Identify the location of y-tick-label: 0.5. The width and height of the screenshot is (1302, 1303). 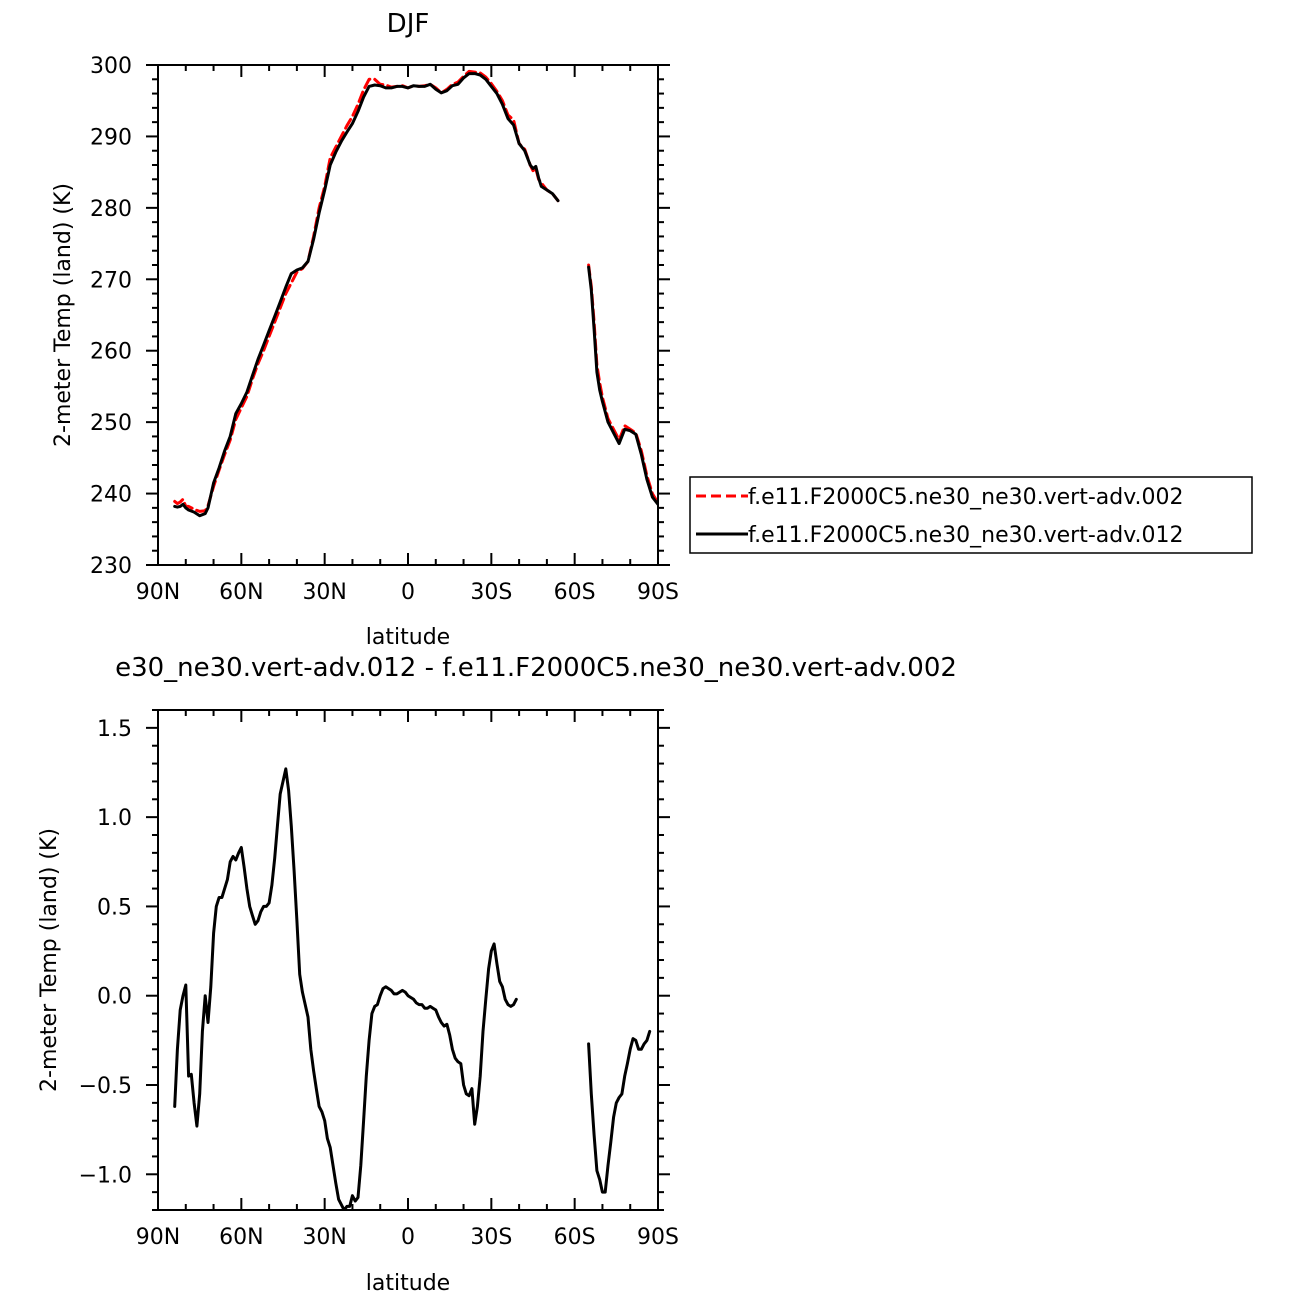
(114, 907).